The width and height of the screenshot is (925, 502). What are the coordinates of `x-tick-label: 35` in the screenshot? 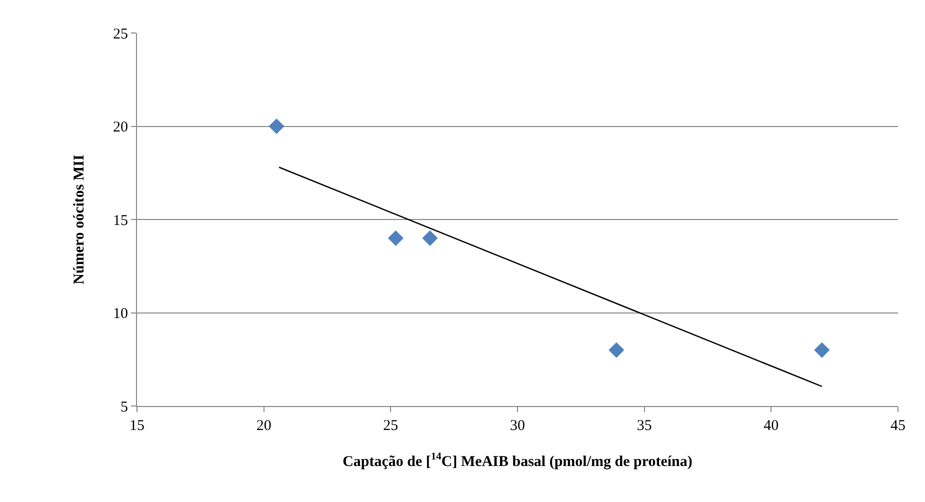 It's located at (644, 426).